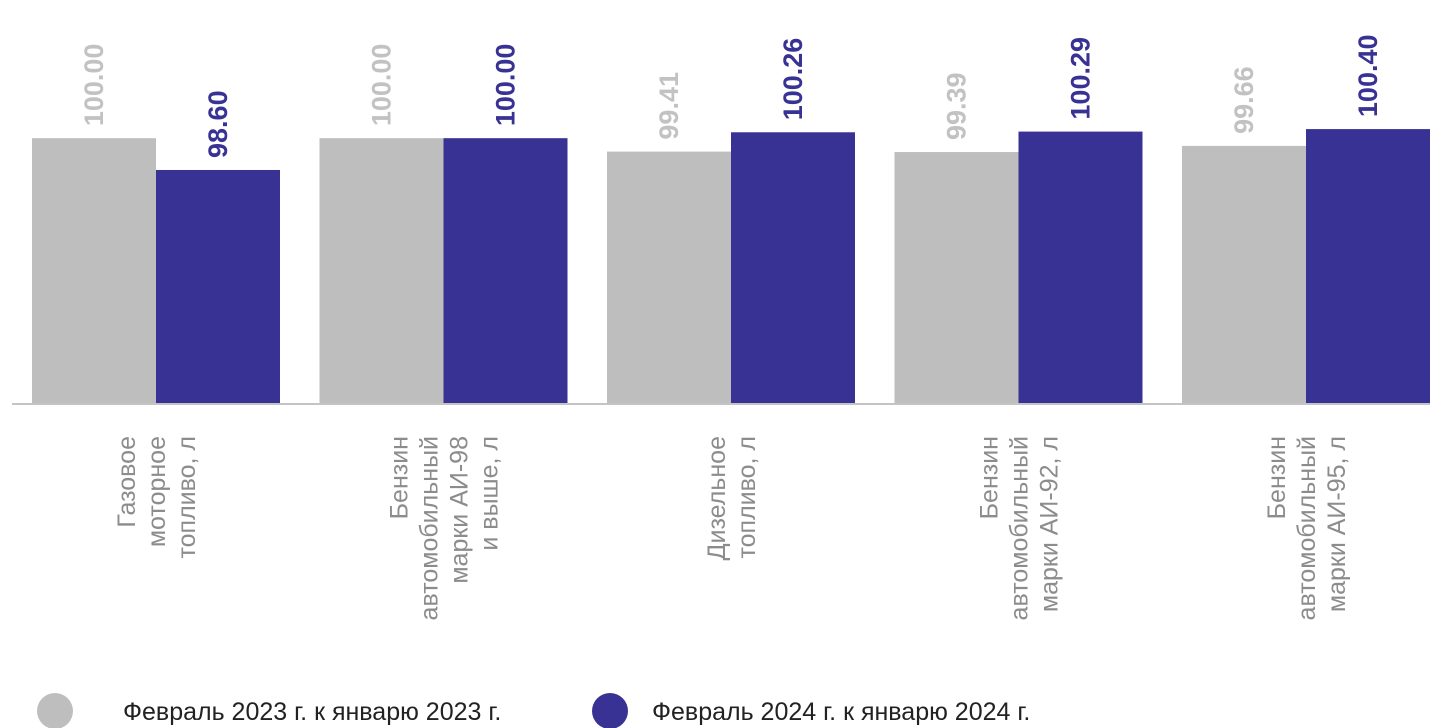 The height and width of the screenshot is (728, 1430). What do you see at coordinates (610, 710) in the screenshot?
I see `legend-marker-2024` at bounding box center [610, 710].